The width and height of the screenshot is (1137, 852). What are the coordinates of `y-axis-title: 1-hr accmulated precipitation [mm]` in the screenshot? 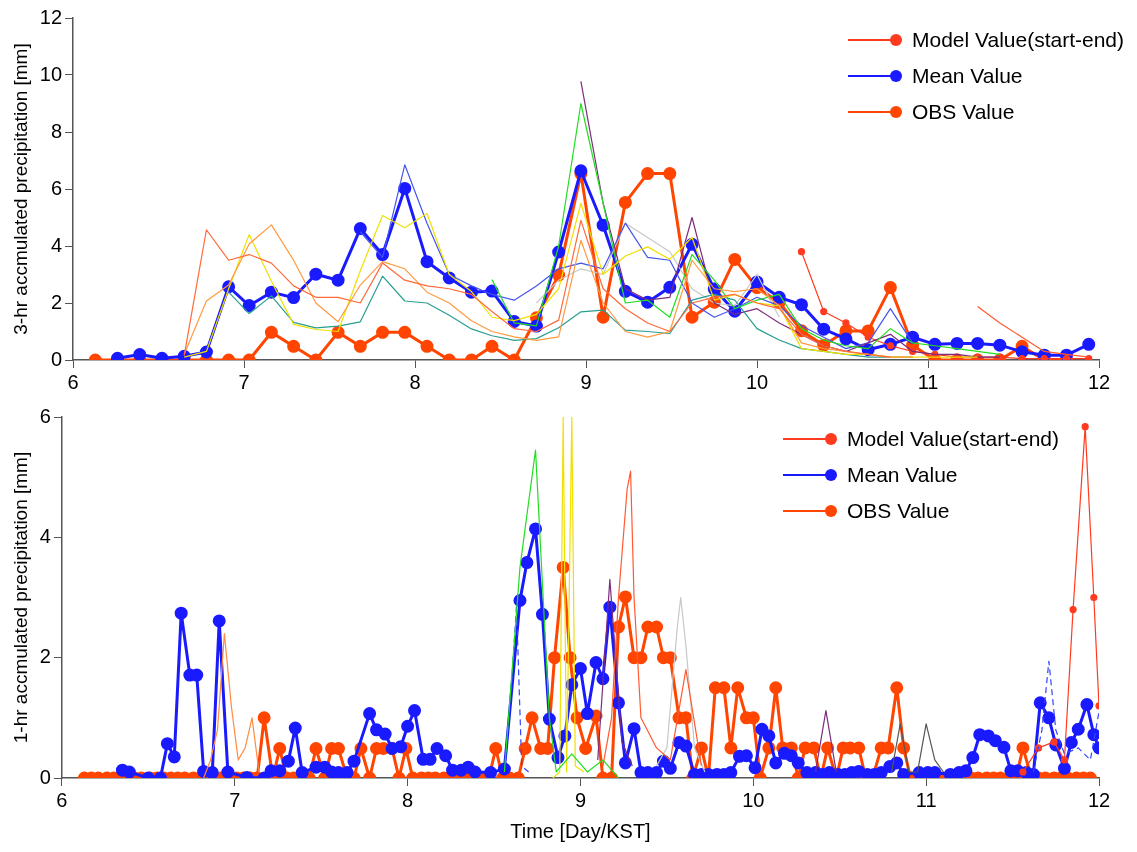 It's located at (20, 597).